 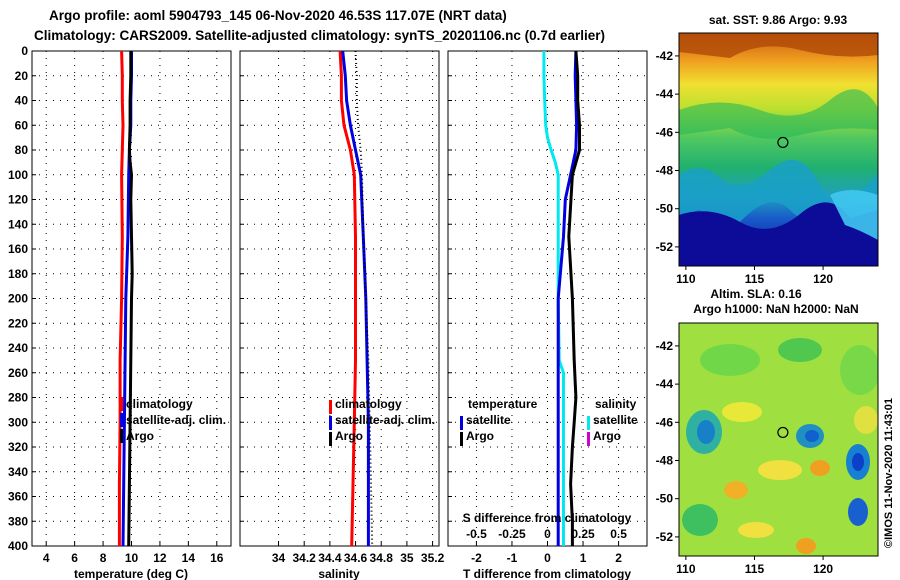 What do you see at coordinates (618, 558) in the screenshot?
I see `x-tick-label: 2` at bounding box center [618, 558].